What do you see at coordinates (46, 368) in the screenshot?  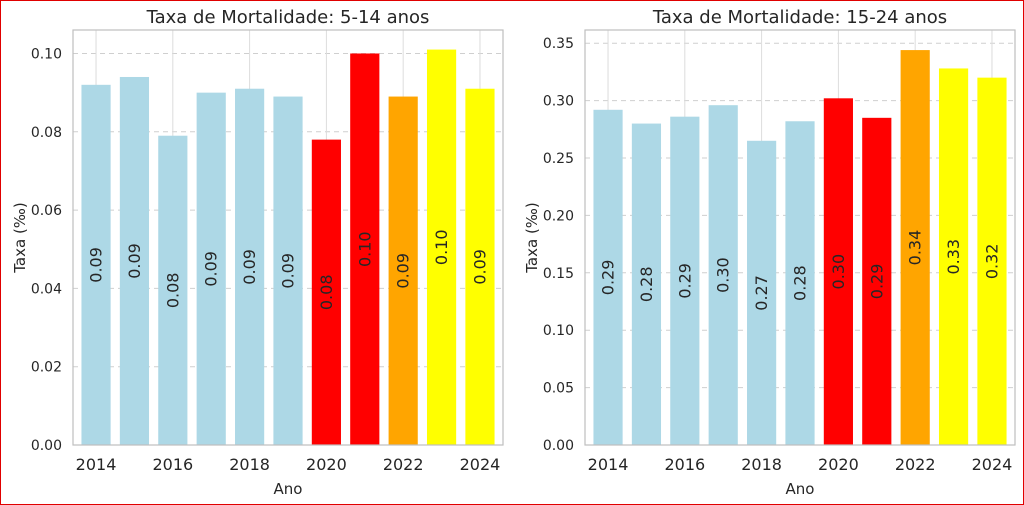 I see `y-tick-label: 0.02` at bounding box center [46, 368].